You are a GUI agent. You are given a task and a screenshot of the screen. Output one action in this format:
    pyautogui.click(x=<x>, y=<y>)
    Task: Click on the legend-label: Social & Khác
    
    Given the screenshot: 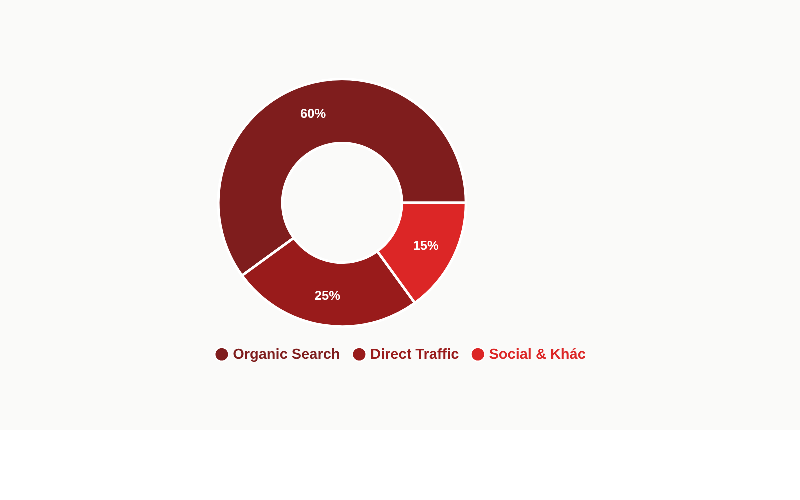 What is the action you would take?
    pyautogui.click(x=537, y=354)
    